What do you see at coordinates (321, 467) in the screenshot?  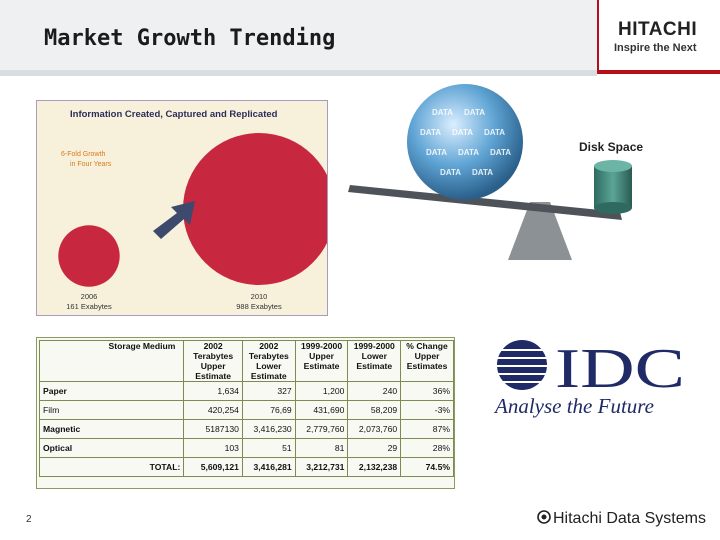 I see `table-cell: 3,212,731` at bounding box center [321, 467].